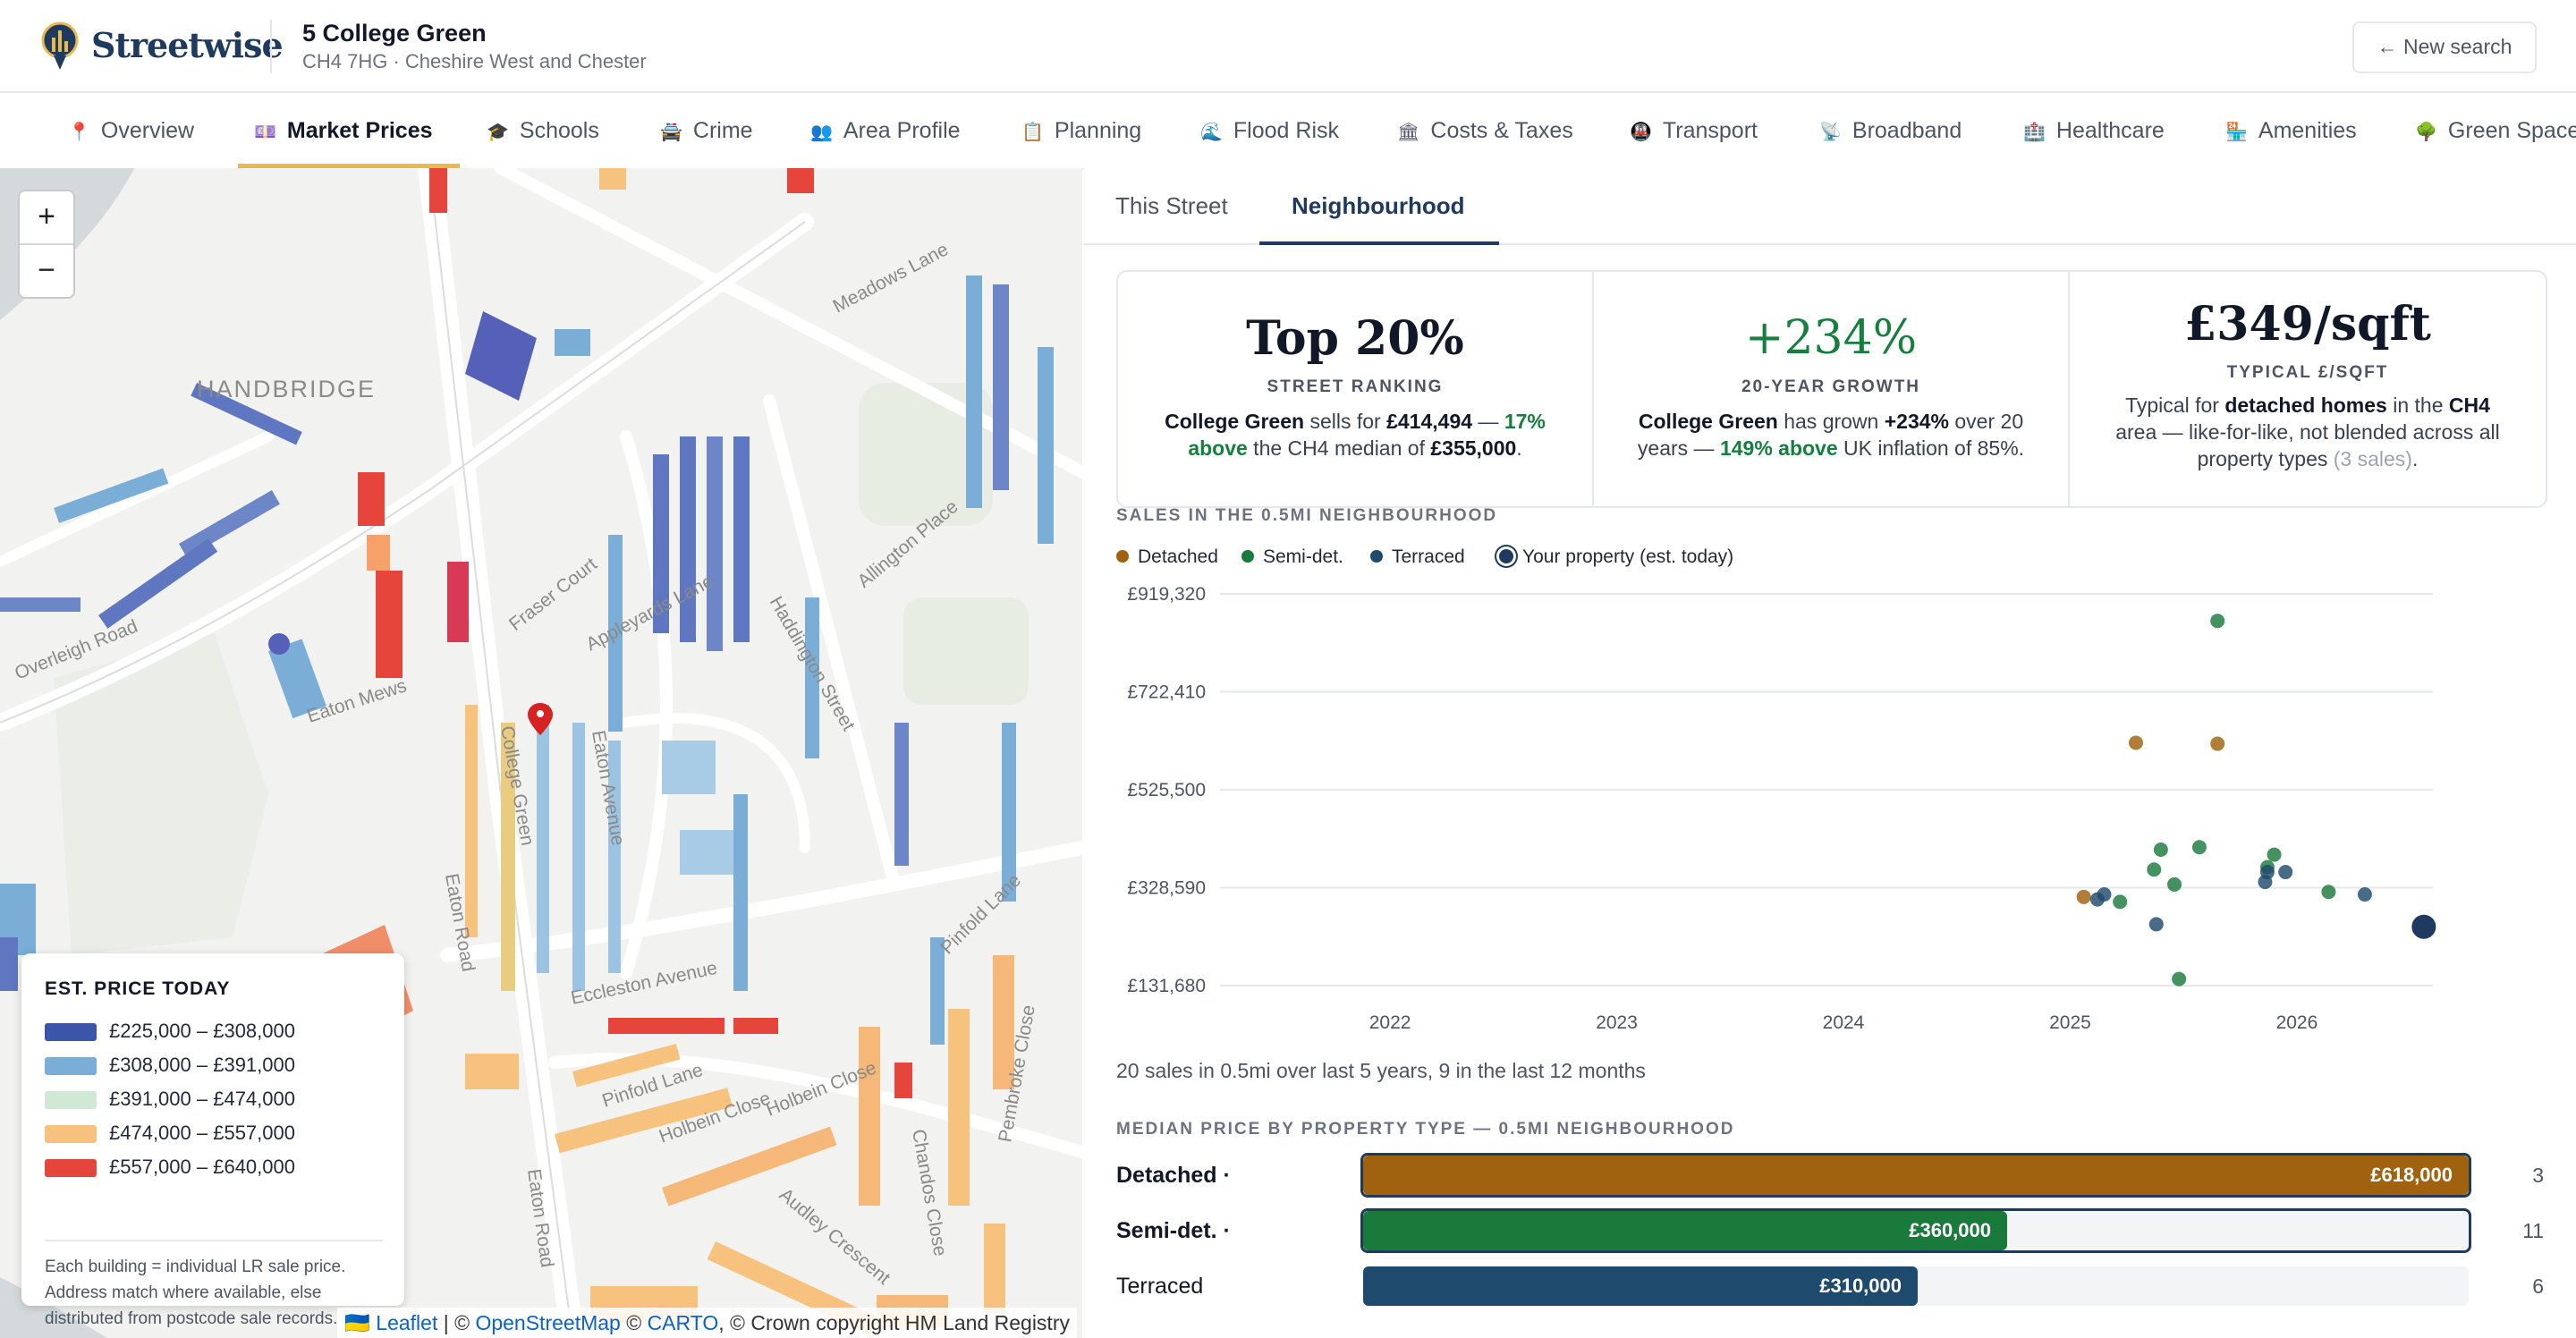 This screenshot has height=1338, width=2576. I want to click on nav-crime: 🚔 Crime, so click(706, 130).